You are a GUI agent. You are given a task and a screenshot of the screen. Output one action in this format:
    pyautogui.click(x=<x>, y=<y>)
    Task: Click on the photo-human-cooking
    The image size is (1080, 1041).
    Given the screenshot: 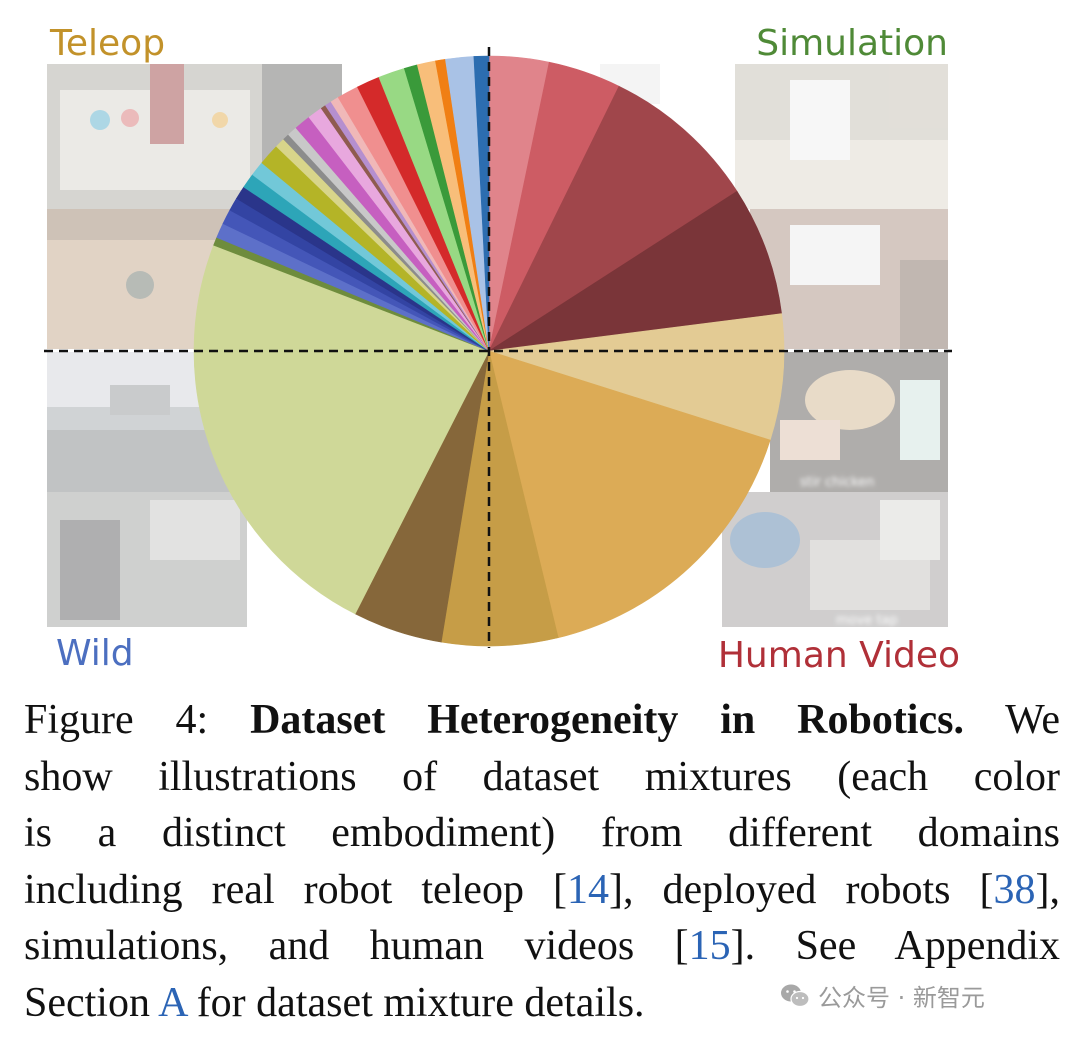 What is the action you would take?
    pyautogui.click(x=859, y=422)
    